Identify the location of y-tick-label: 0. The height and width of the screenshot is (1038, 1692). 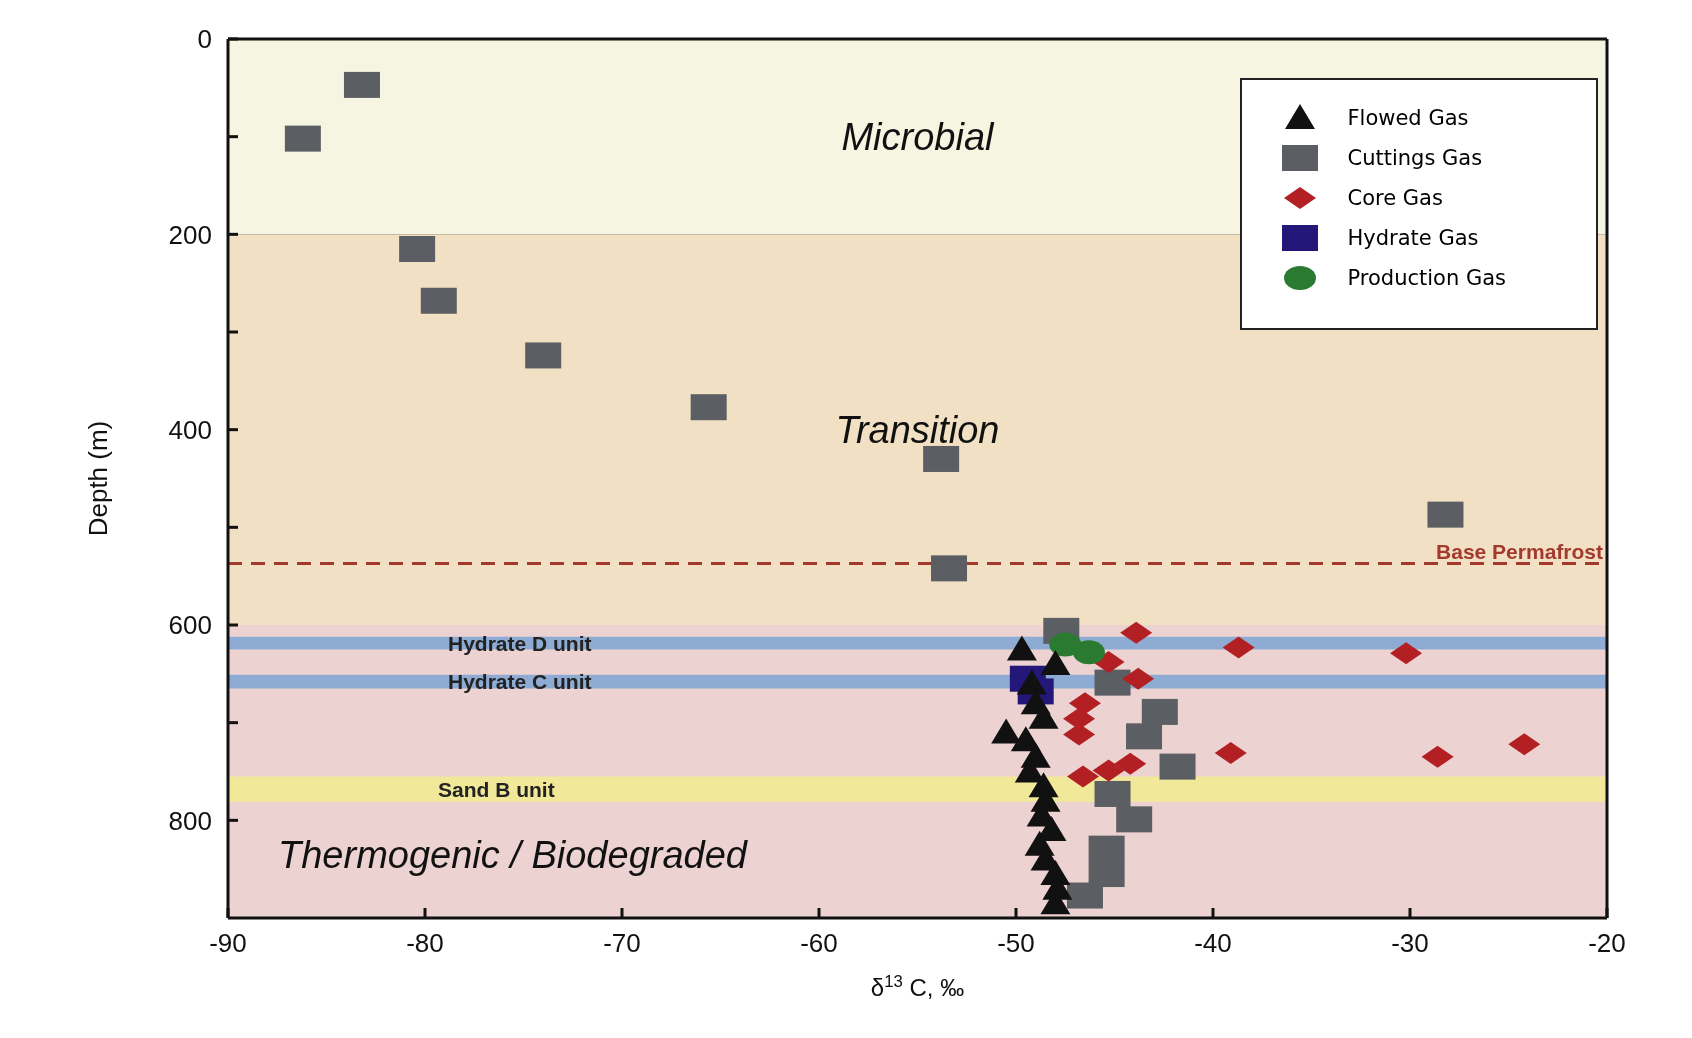
(204, 39).